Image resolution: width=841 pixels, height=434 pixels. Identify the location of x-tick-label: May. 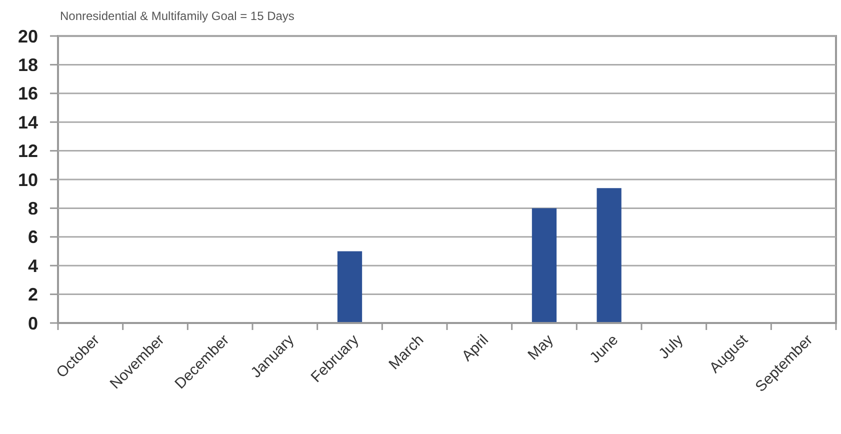
(541, 347).